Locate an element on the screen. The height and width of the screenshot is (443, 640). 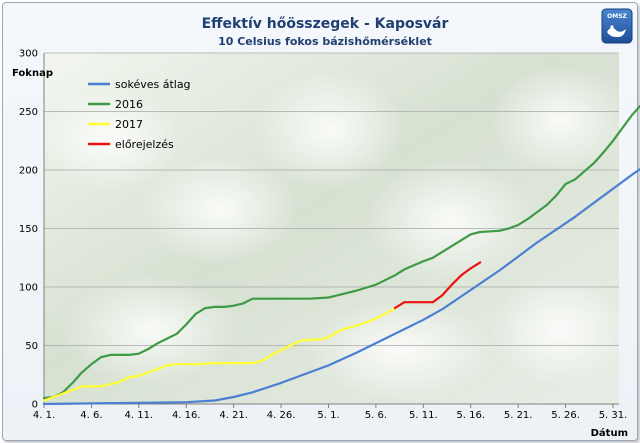
x-tick-label: 5. 11. is located at coordinates (423, 415).